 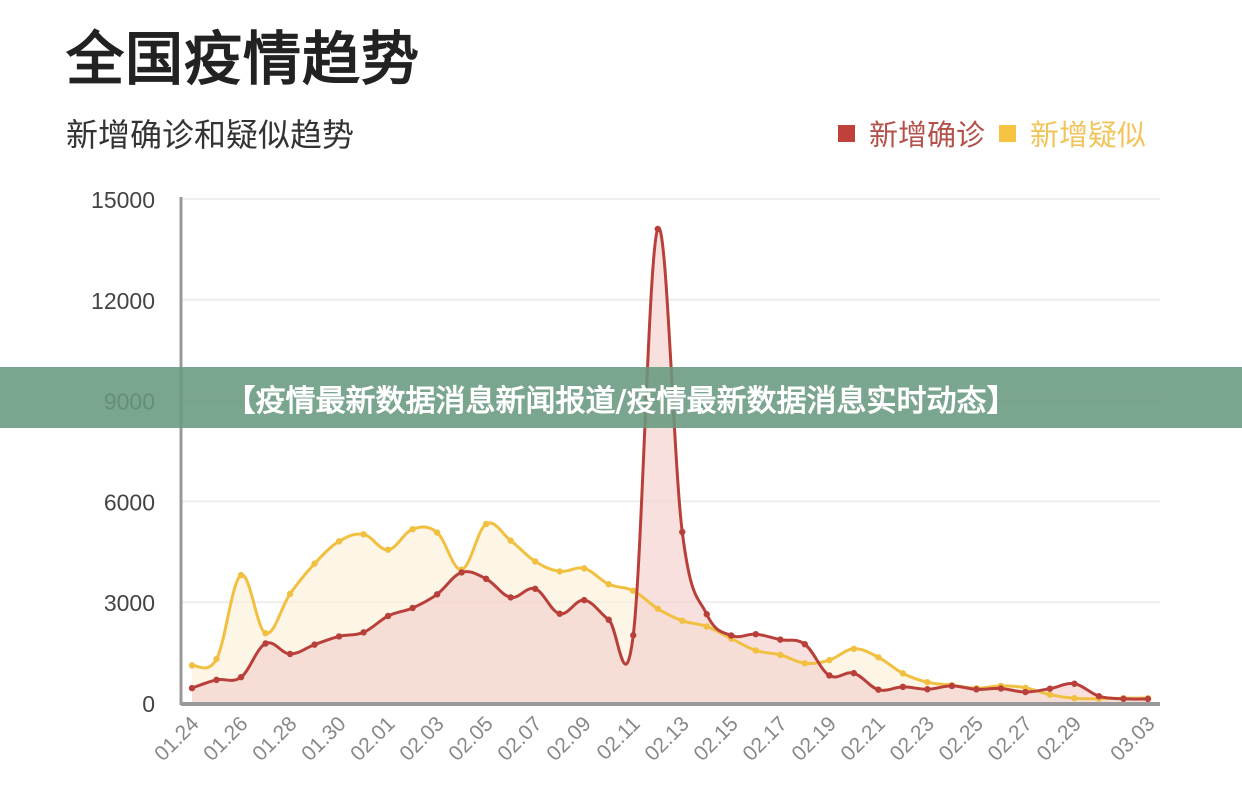 I want to click on chart-subtitle: 新增确诊和疑似趋势, so click(x=210, y=135).